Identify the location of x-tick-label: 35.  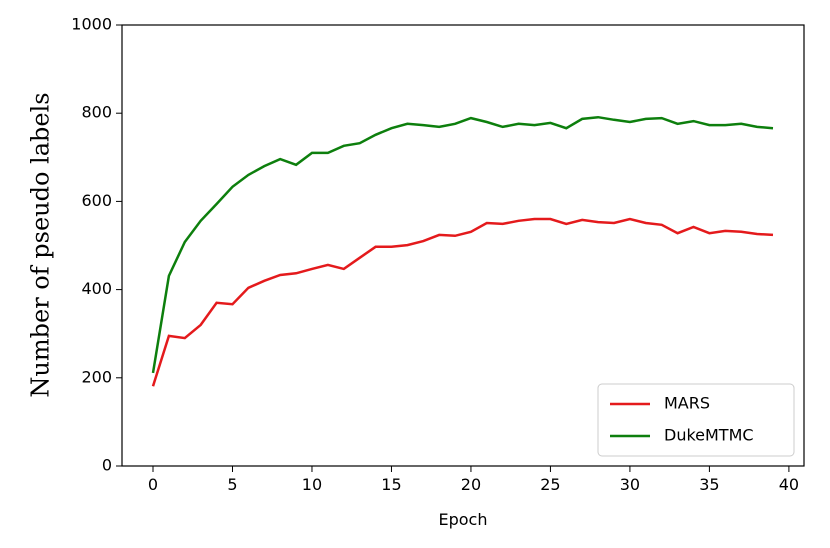
(709, 484).